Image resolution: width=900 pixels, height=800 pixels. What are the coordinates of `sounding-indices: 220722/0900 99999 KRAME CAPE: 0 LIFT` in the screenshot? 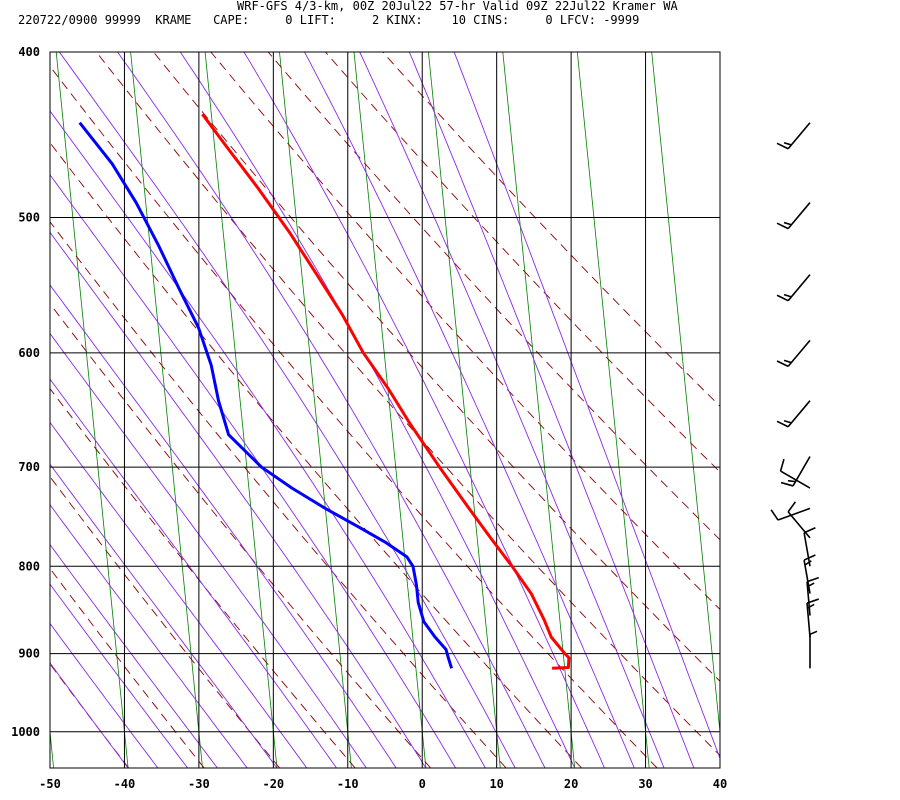 It's located at (329, 20).